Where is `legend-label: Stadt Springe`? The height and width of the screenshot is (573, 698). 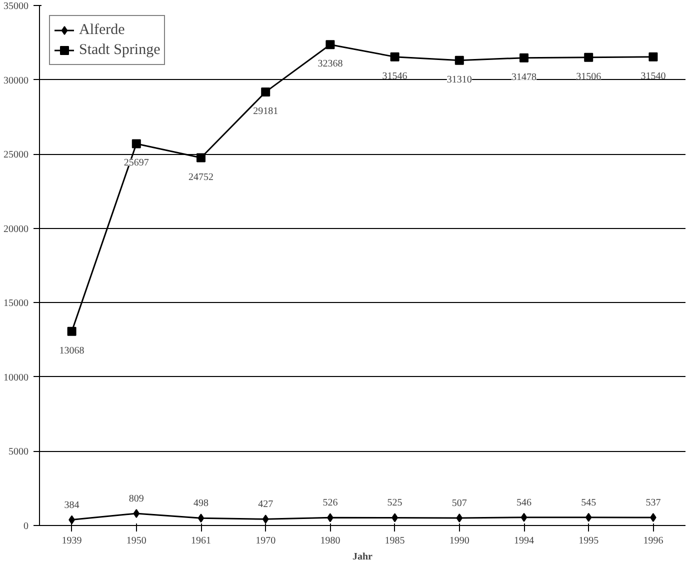 legend-label: Stadt Springe is located at coordinates (119, 50).